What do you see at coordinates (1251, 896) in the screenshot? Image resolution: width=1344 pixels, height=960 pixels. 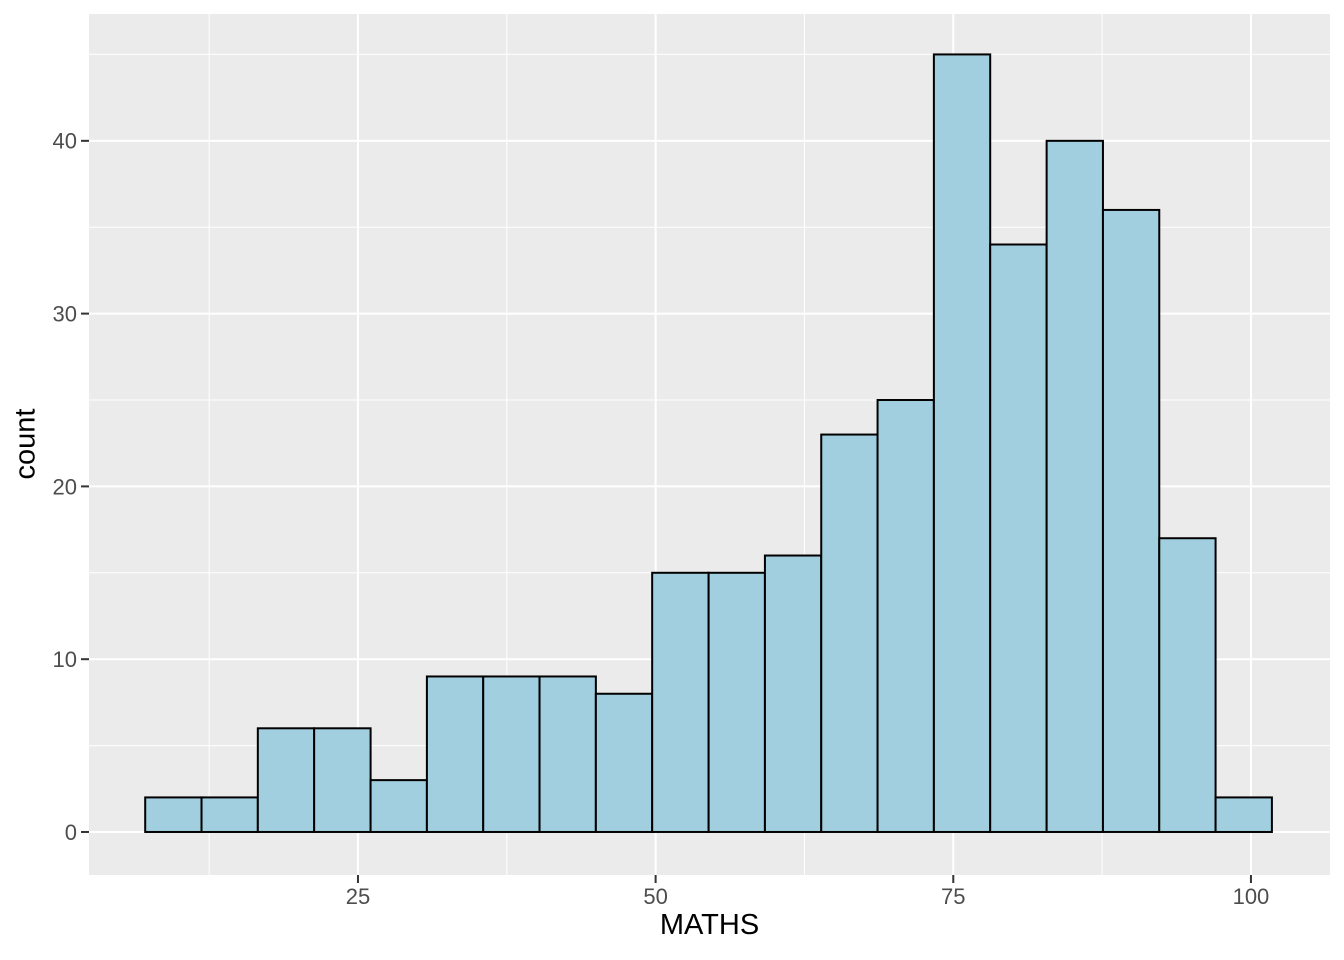 I see `x-tick-label: 100` at bounding box center [1251, 896].